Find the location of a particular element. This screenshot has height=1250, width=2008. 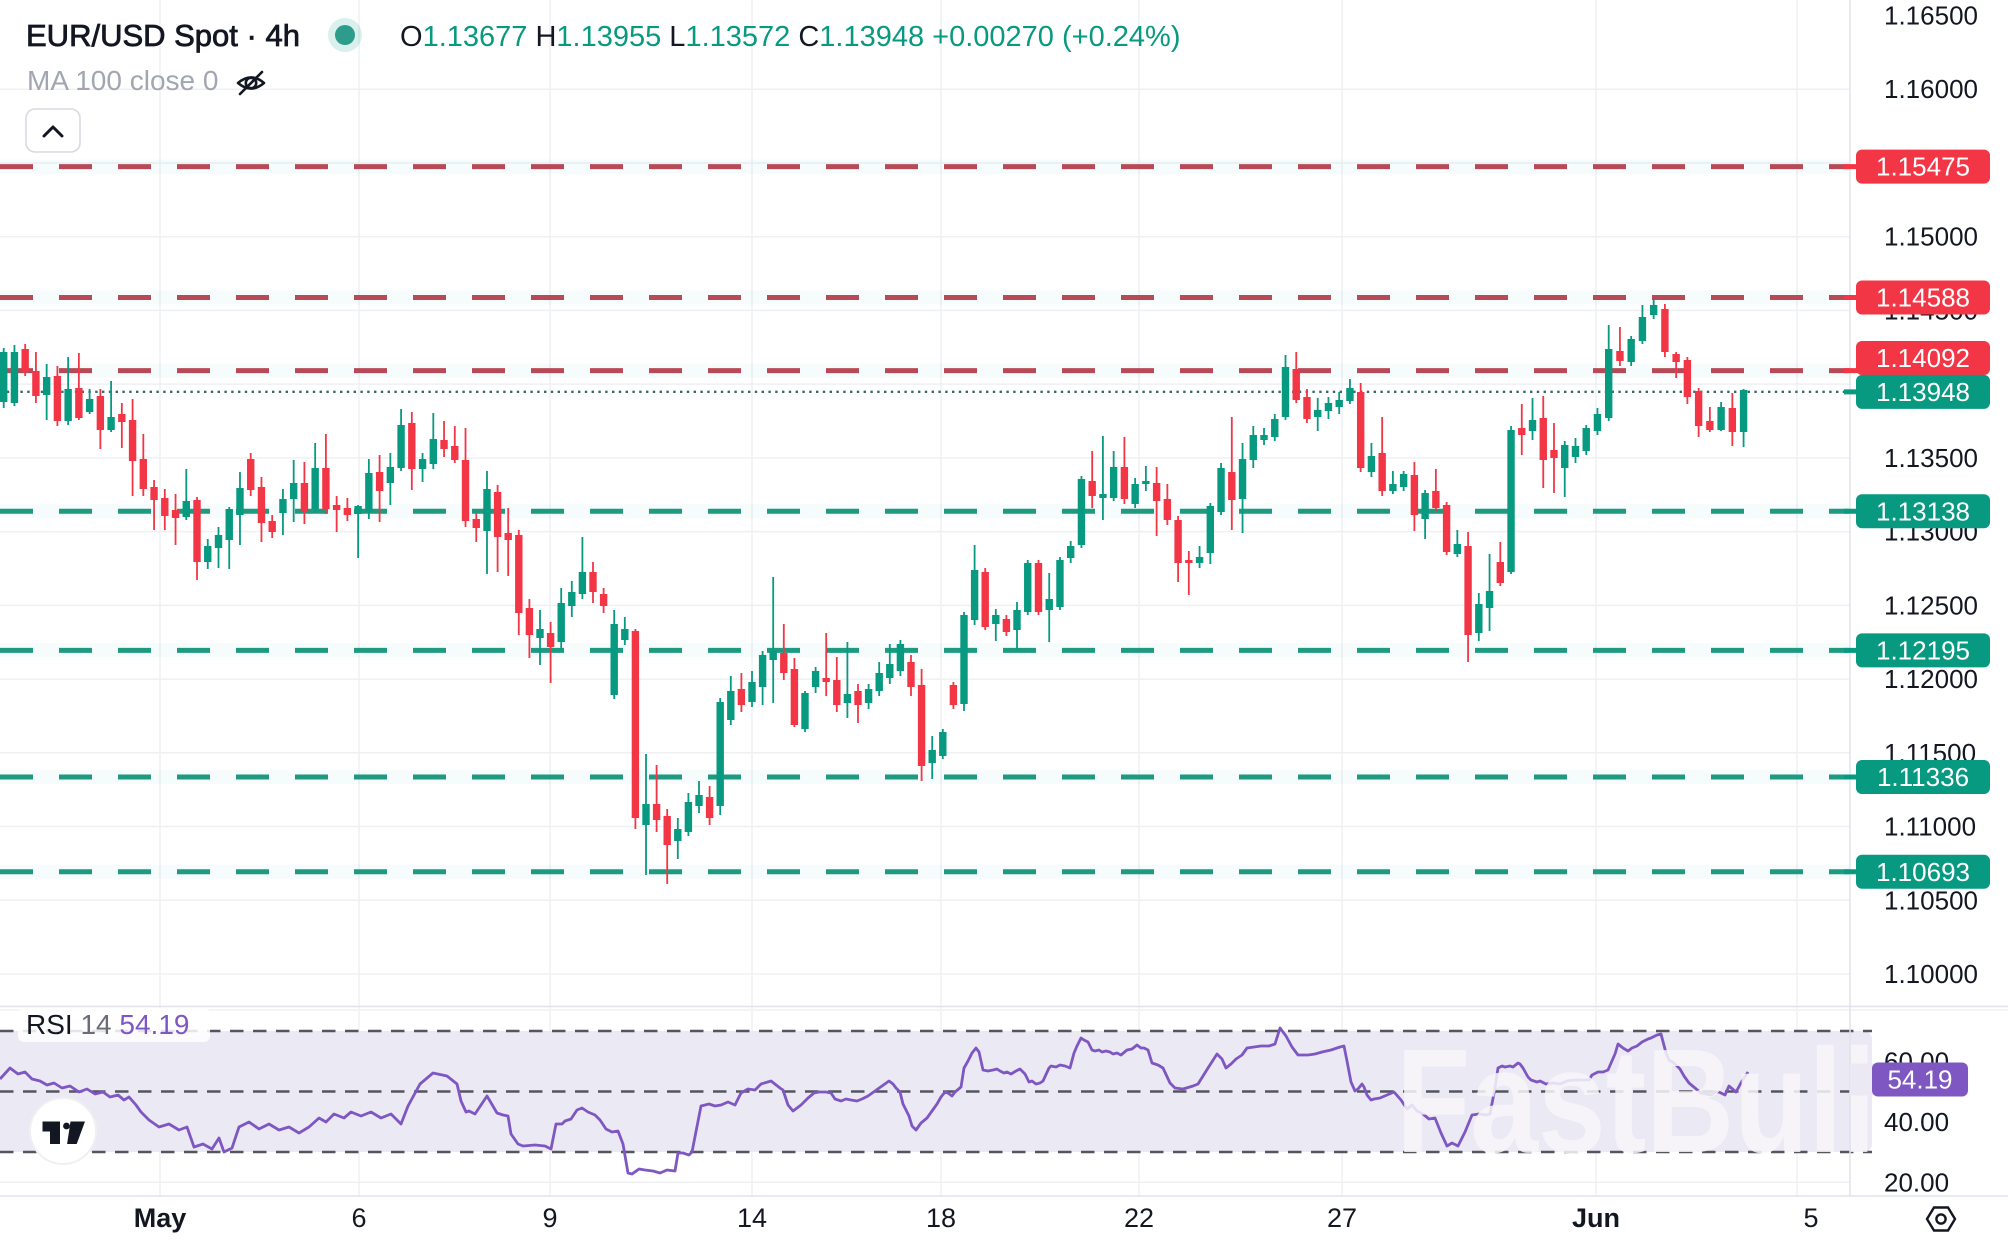

svg-text: 1.15000 is located at coordinates (1931, 237).